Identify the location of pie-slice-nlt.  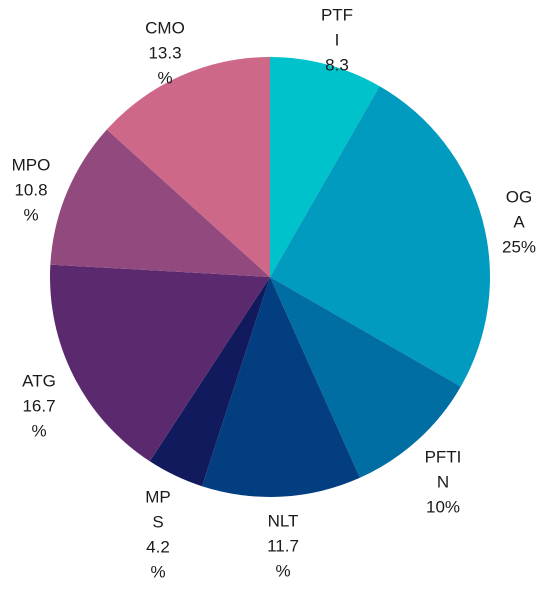
(281, 387).